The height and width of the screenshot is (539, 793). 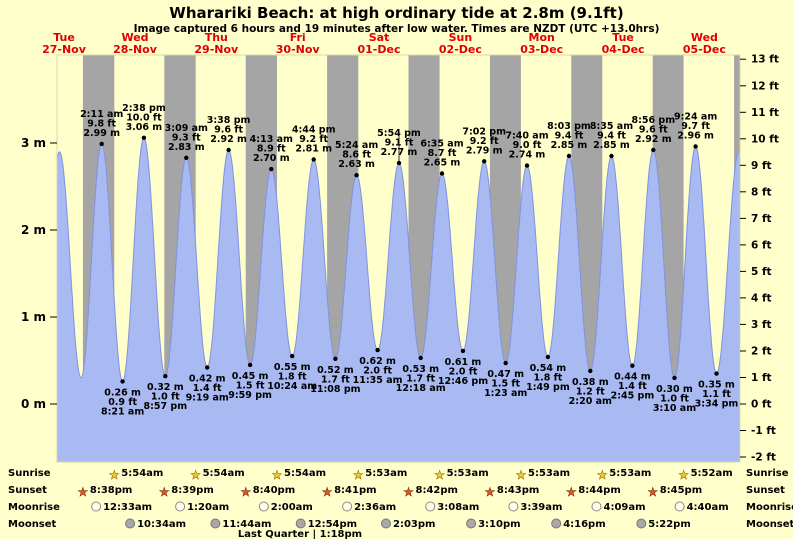 I want to click on day-weekday: Thu, so click(x=216, y=37).